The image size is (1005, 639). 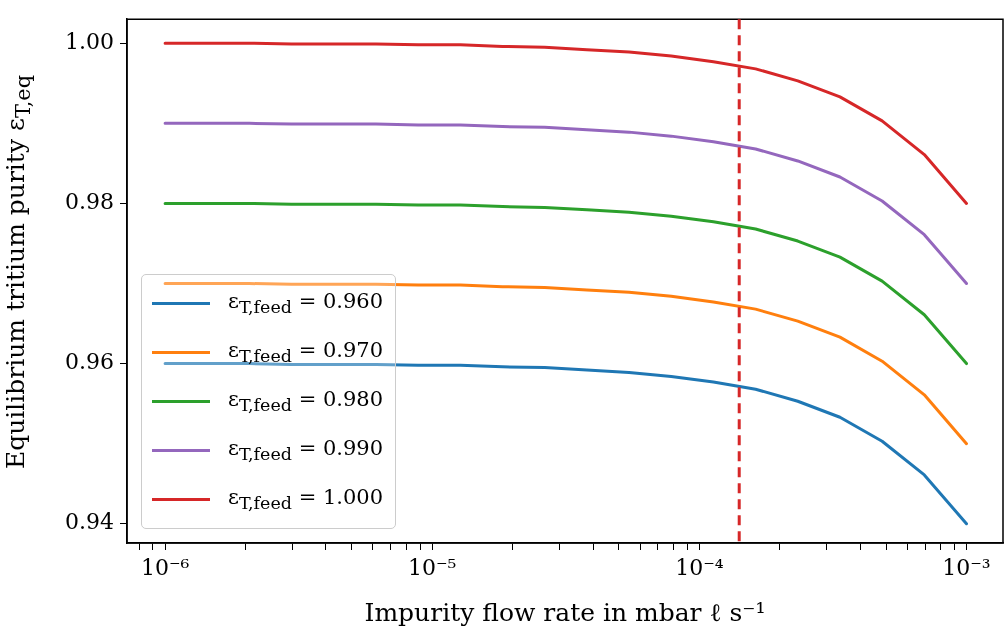 I want to click on legend-label: ε$_{T,feed}$ = 0.990, so click(x=306, y=450).